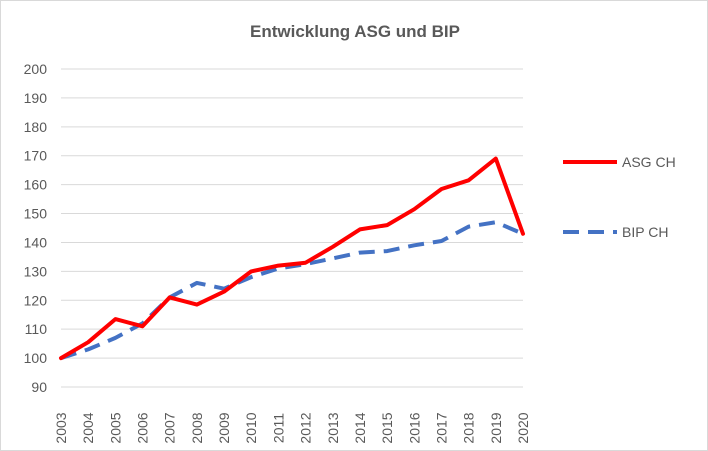 The height and width of the screenshot is (451, 708). I want to click on x-tick-label: 2012, so click(306, 427).